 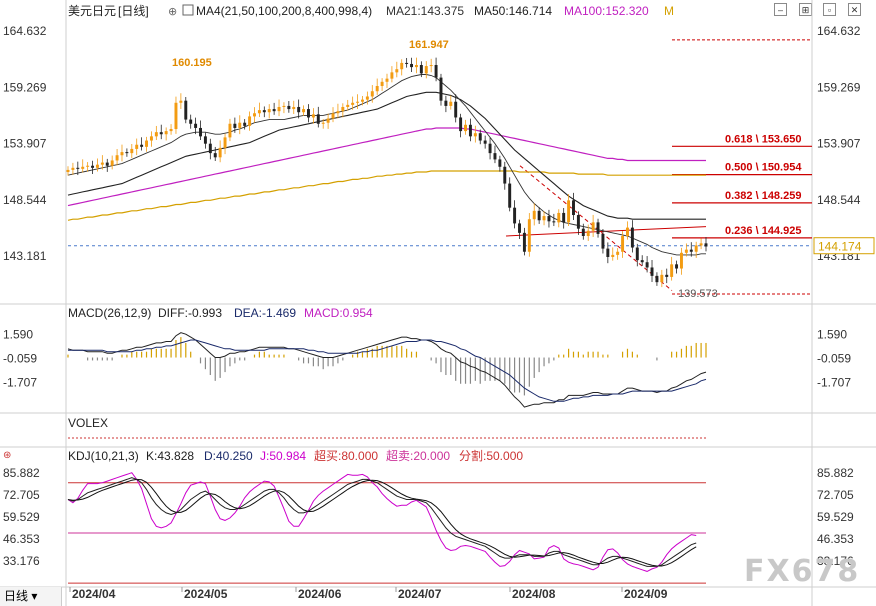 What do you see at coordinates (534, 594) in the screenshot?
I see `x-tick-label: 2024/08` at bounding box center [534, 594].